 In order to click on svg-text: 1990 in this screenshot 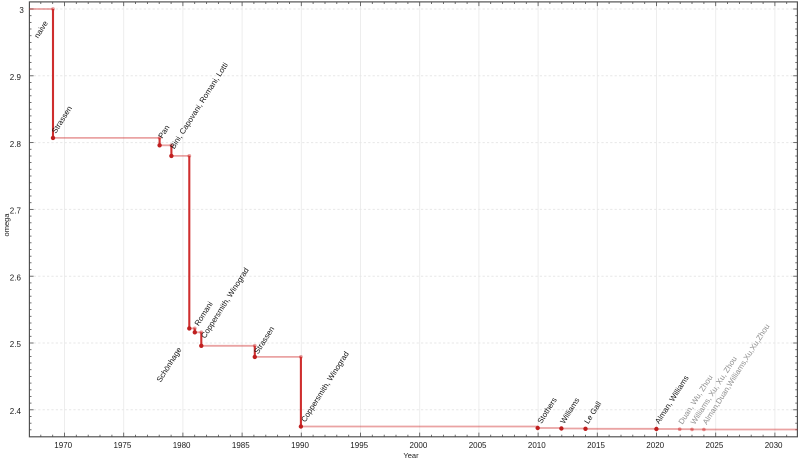, I will do `click(300, 445)`.